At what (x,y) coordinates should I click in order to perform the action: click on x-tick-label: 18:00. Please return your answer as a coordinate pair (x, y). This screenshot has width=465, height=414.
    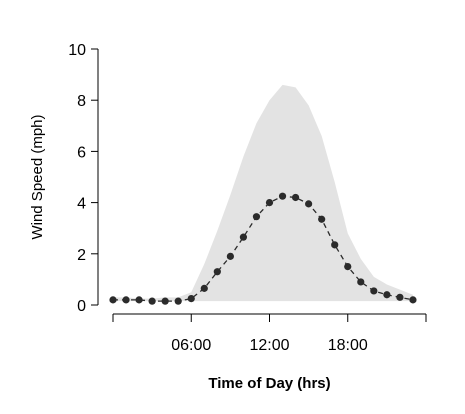
    Looking at the image, I should click on (348, 345).